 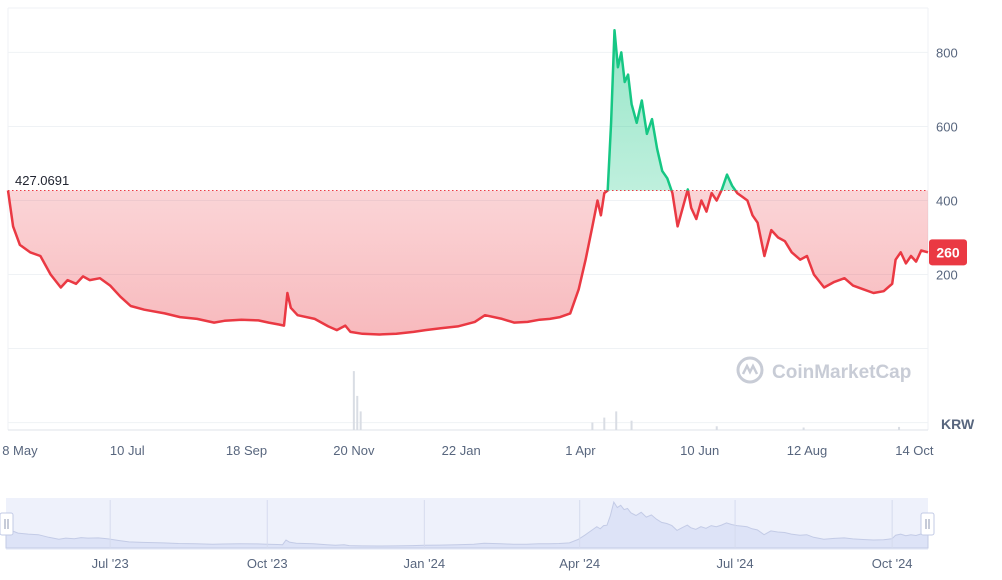 What do you see at coordinates (947, 126) in the screenshot?
I see `y-tick-label: 600` at bounding box center [947, 126].